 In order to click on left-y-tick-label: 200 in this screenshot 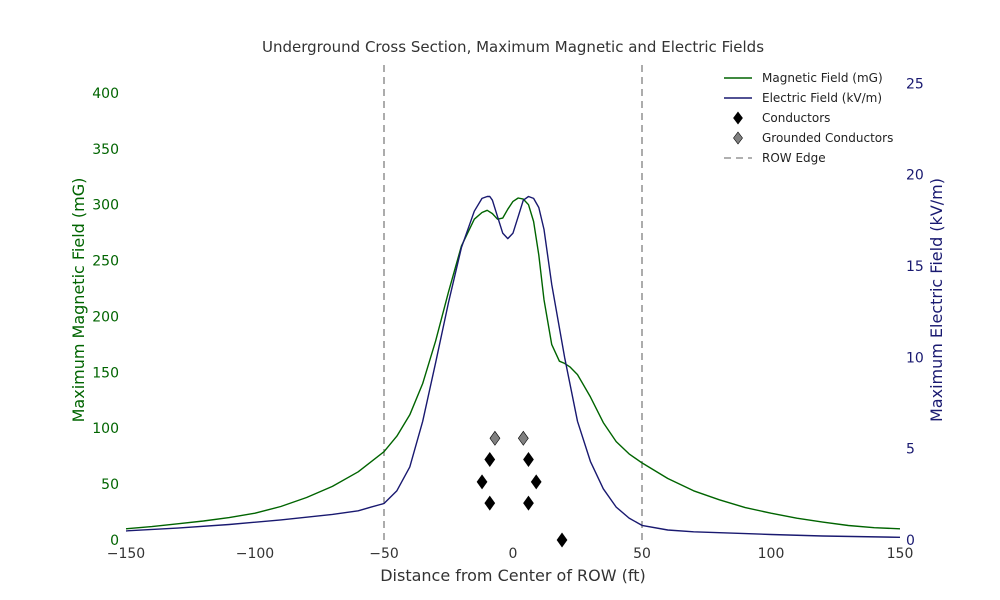, I will do `click(105, 317)`.